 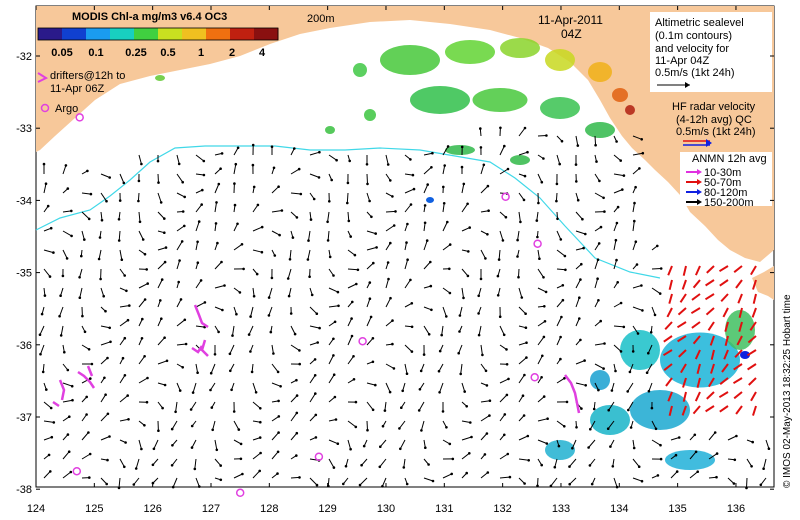 What do you see at coordinates (714, 120) in the screenshot?
I see `hf-legend-line2: (4-12h avg) QC` at bounding box center [714, 120].